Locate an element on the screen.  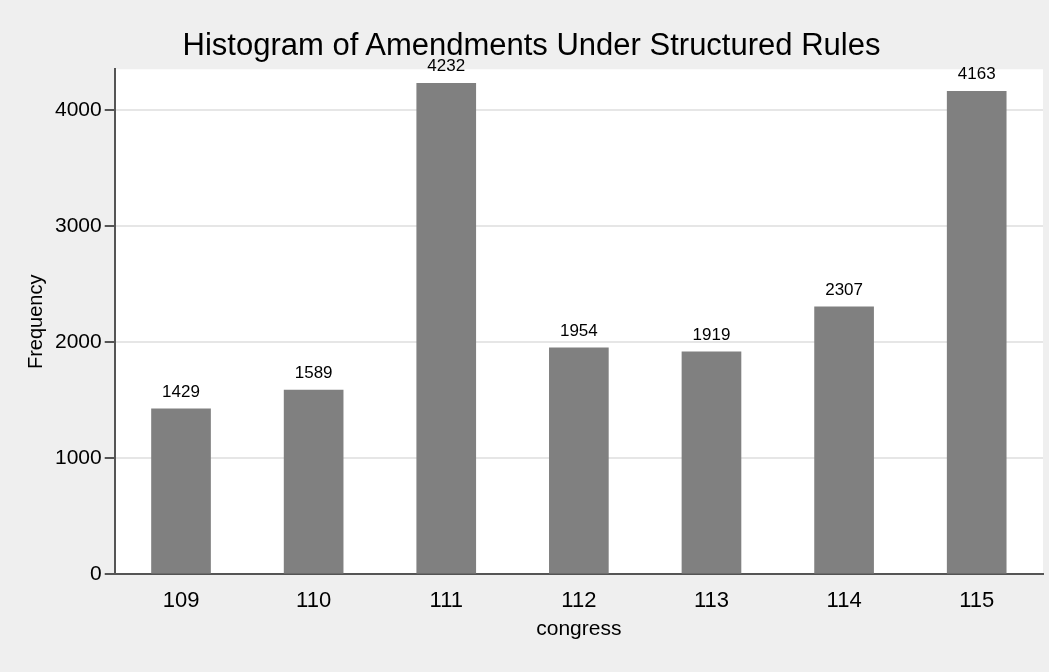
y-axis-title: Frequency is located at coordinates (34, 322).